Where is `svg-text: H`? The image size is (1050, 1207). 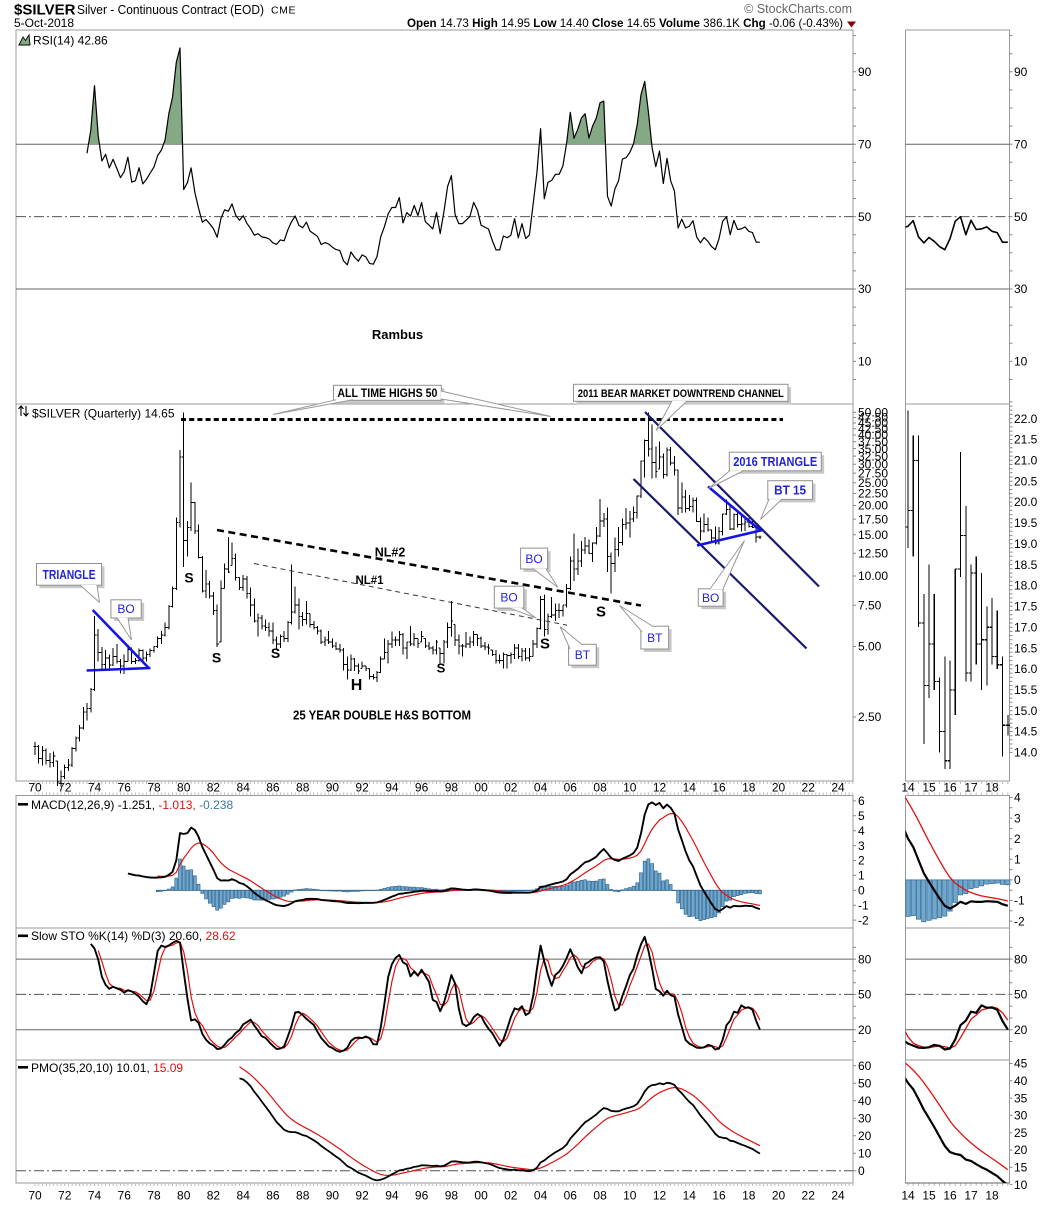
svg-text: H is located at coordinates (357, 685).